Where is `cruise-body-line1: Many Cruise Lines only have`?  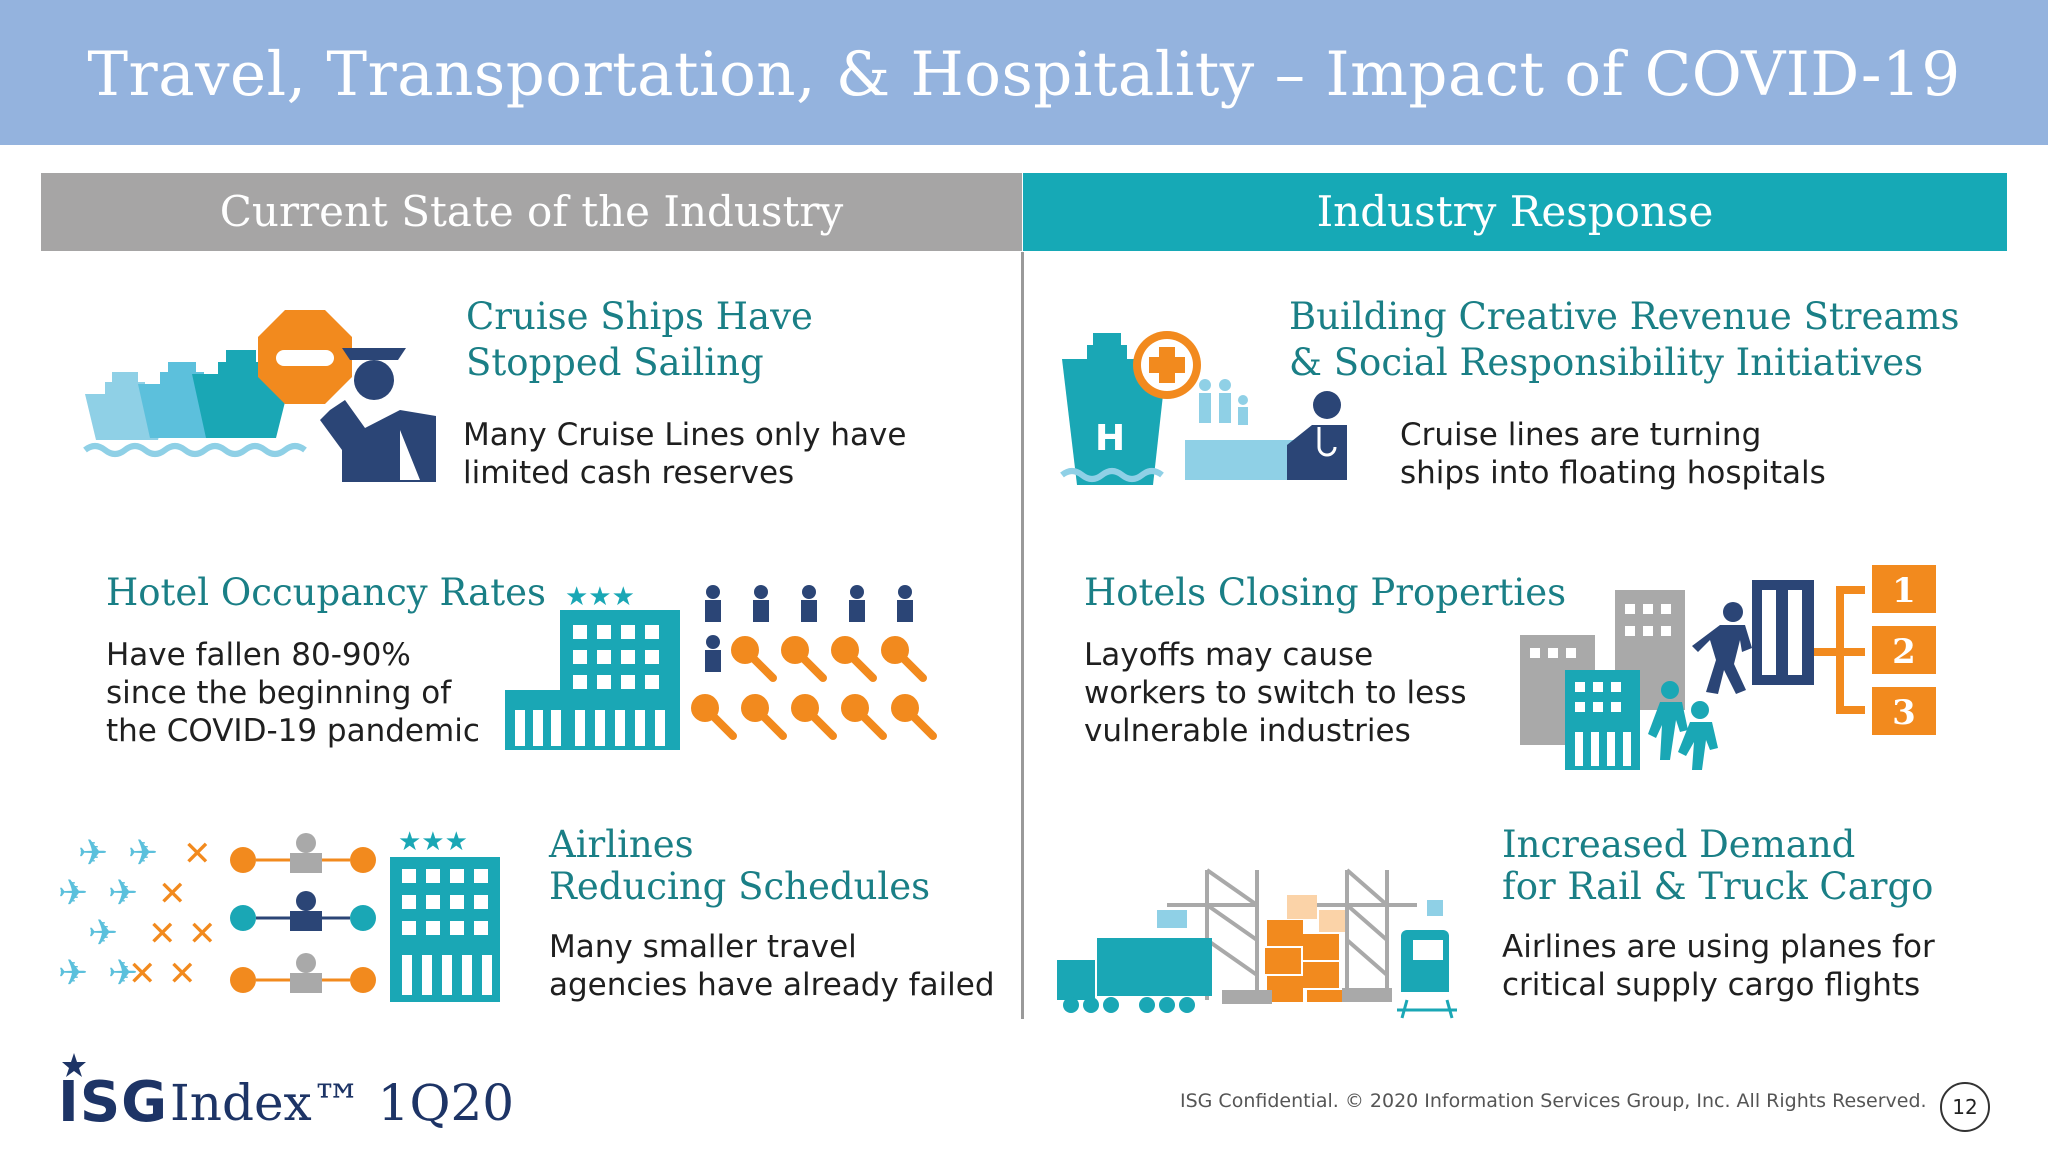
cruise-body-line1: Many Cruise Lines only have is located at coordinates (685, 435).